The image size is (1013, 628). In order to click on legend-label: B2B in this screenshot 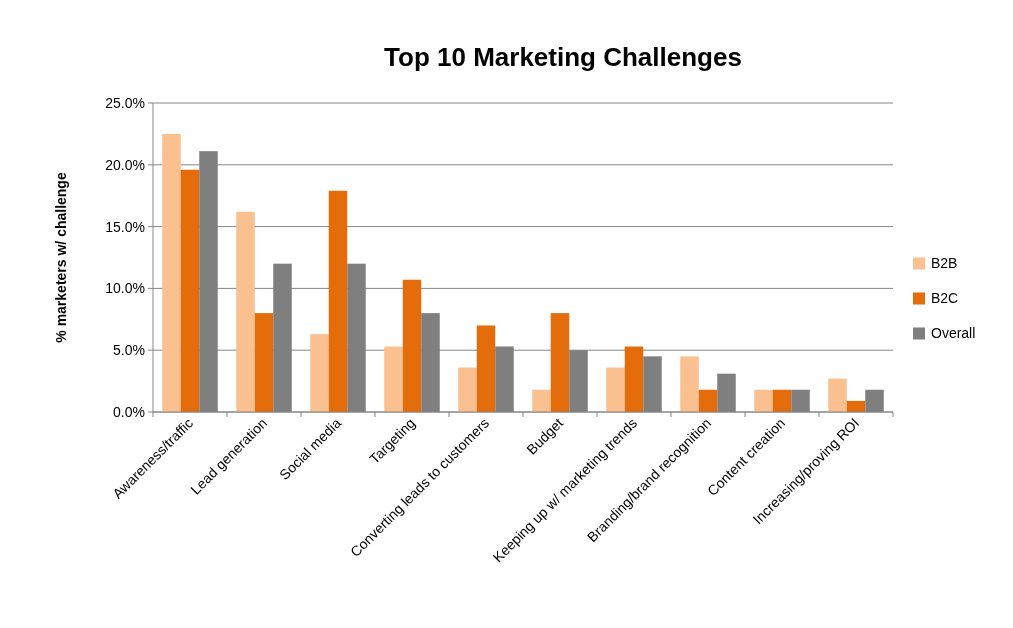, I will do `click(944, 263)`.